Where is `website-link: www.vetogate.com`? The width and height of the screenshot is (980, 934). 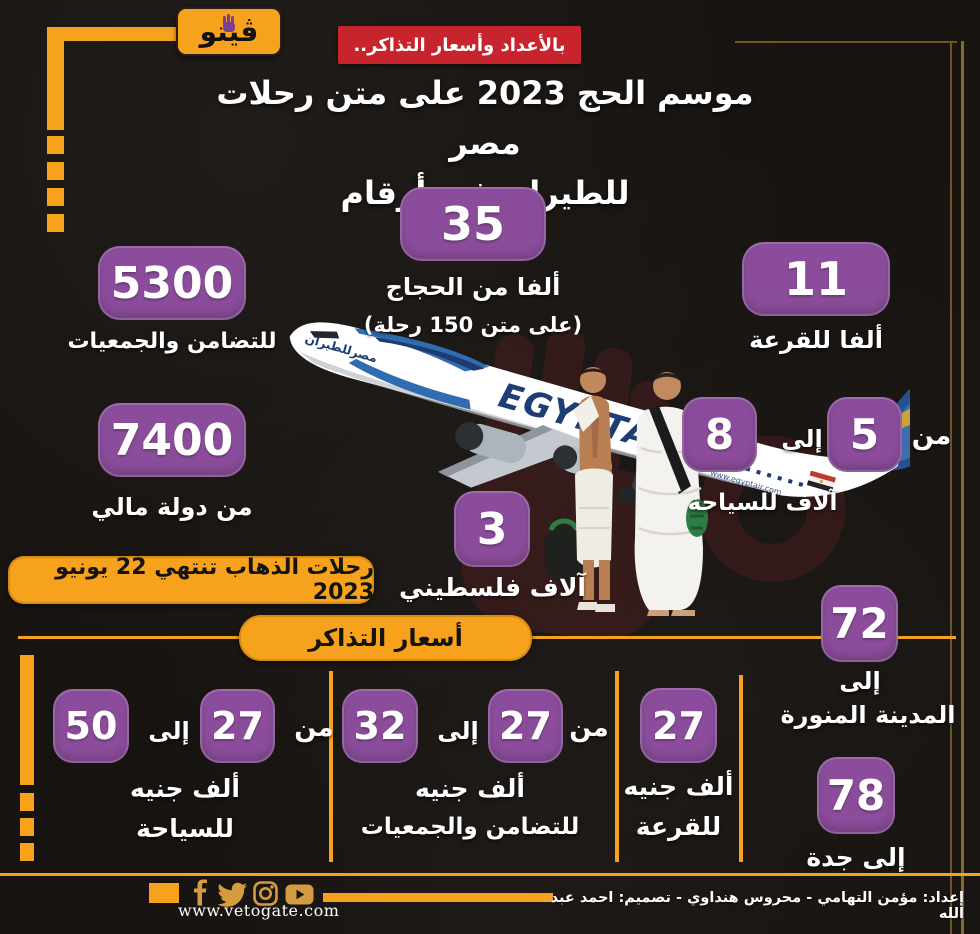
website-link: www.vetogate.com is located at coordinates (259, 910).